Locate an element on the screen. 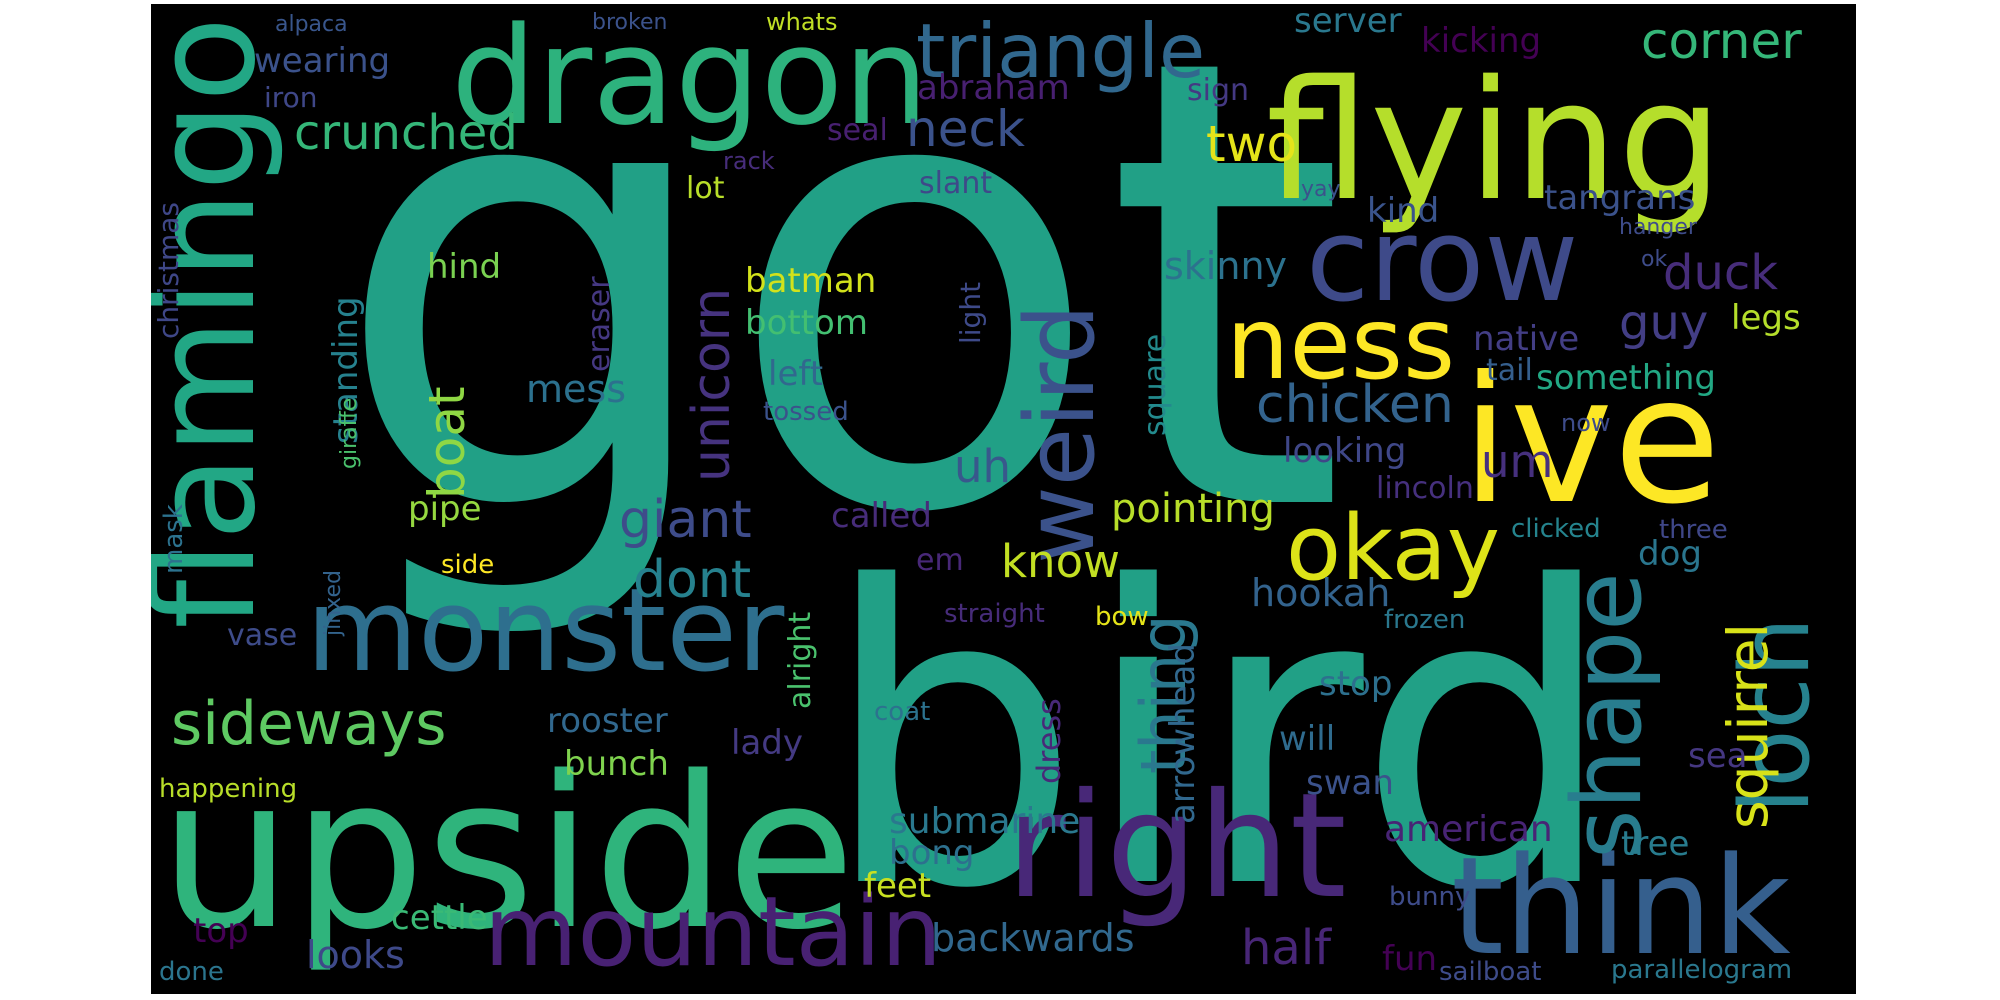  word-clicked: clicked is located at coordinates (1556, 529).